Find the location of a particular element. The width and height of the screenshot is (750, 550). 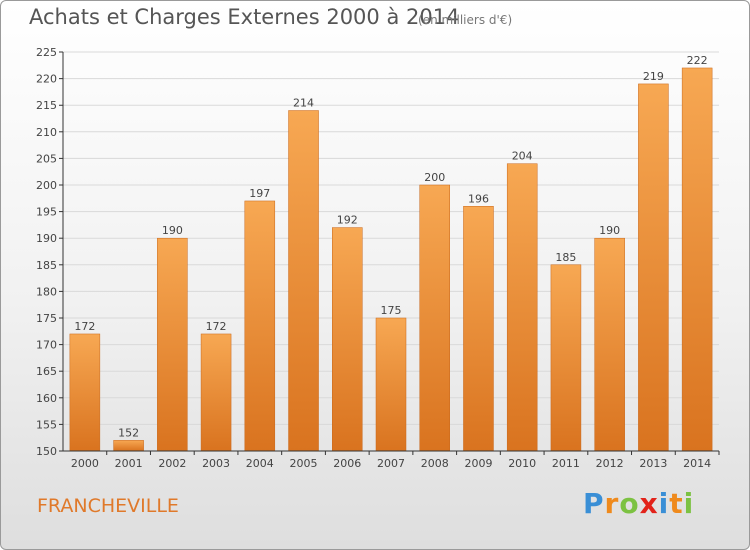

y-tick-label: 180 is located at coordinates (46, 291).